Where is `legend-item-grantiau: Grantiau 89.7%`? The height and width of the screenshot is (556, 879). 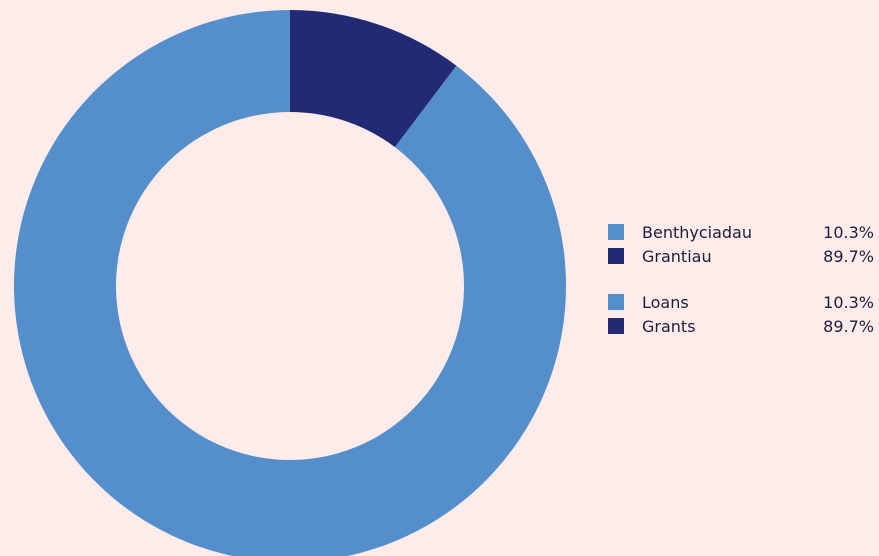 legend-item-grantiau: Grantiau 89.7% is located at coordinates (741, 256).